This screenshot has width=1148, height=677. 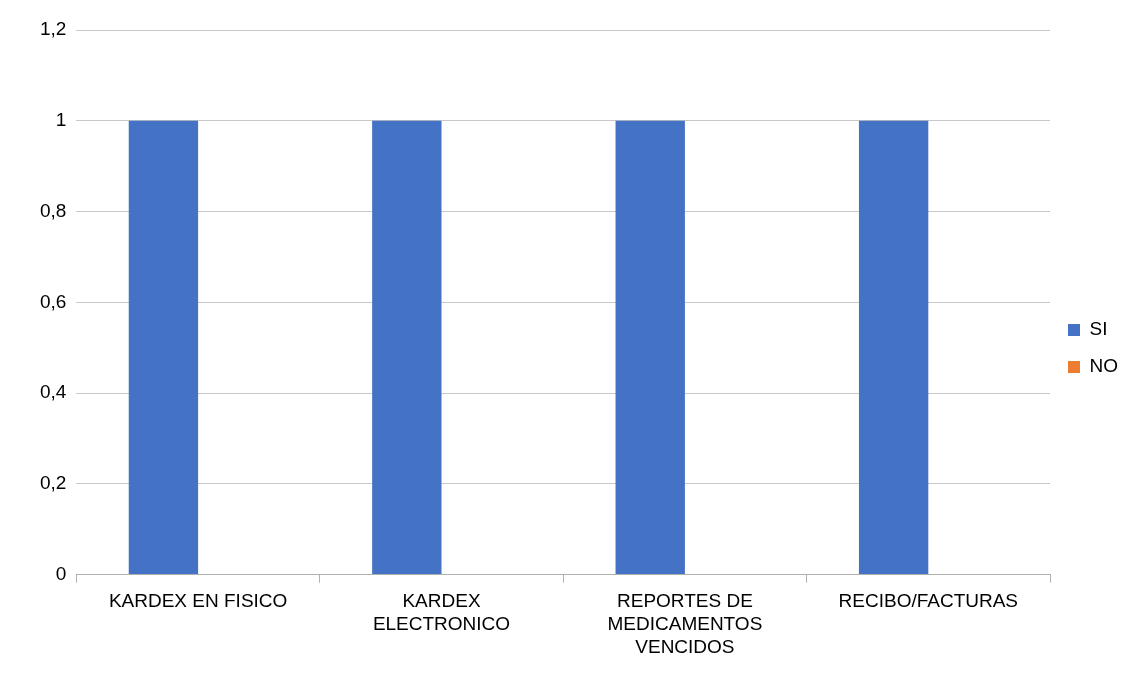 I want to click on x-tick-label: KARDEX EN FISICO, so click(x=198, y=601).